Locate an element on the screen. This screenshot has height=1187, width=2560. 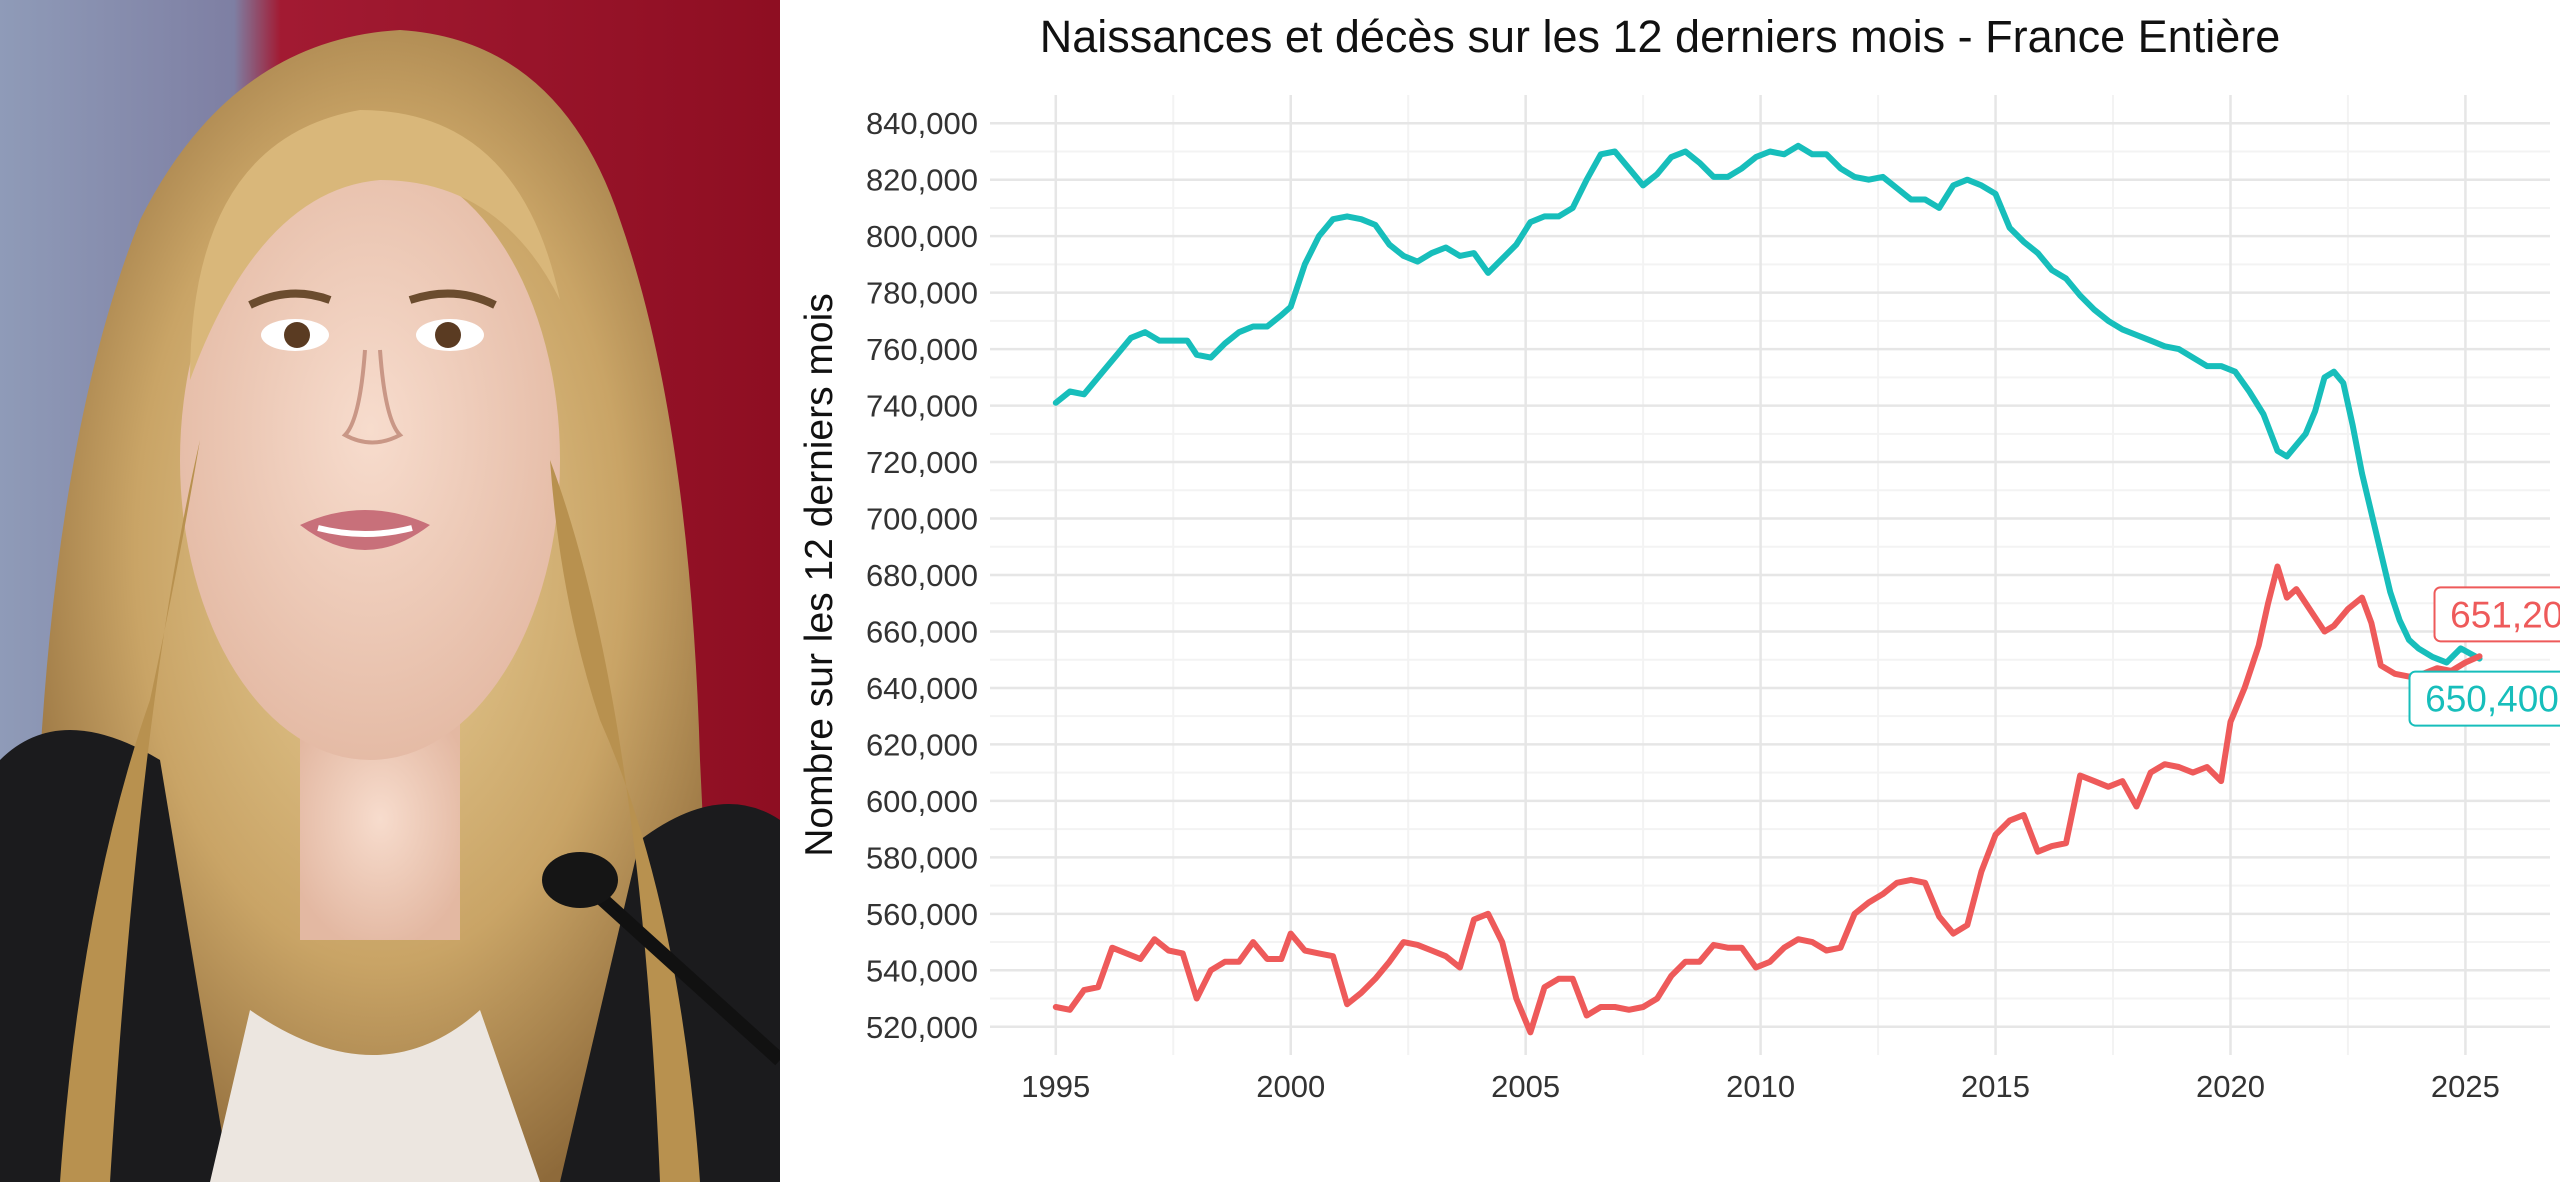
y-tick-label: 580,000 is located at coordinates (922, 857).